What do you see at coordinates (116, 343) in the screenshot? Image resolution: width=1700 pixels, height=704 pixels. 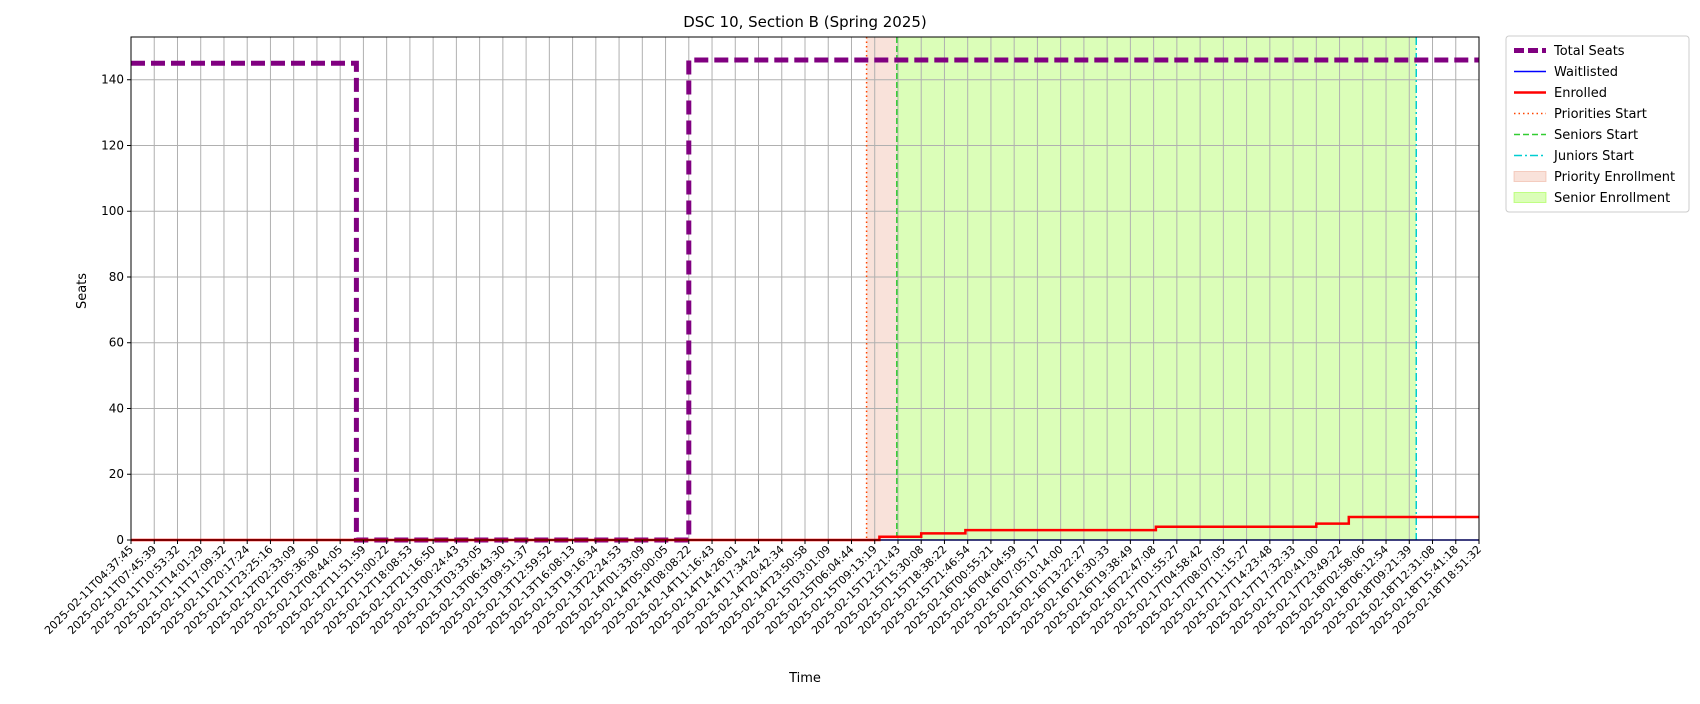 I see `y-tick-label: 60` at bounding box center [116, 343].